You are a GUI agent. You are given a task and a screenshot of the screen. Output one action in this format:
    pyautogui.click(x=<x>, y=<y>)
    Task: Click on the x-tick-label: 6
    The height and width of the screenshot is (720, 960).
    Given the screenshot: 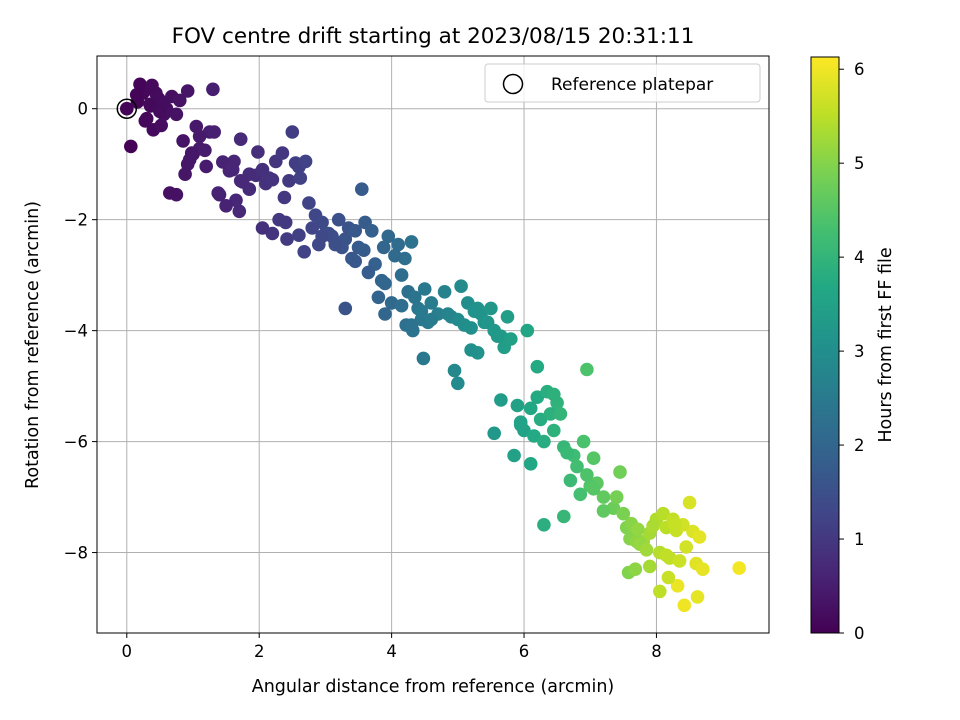 What is the action you would take?
    pyautogui.click(x=524, y=651)
    